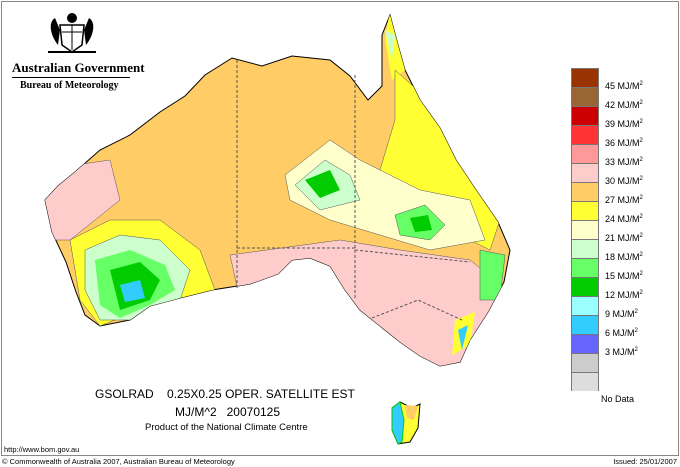 The image size is (680, 467). Describe the element at coordinates (624, 143) in the screenshot. I see `legend-label: 36 MJ/M2` at that location.